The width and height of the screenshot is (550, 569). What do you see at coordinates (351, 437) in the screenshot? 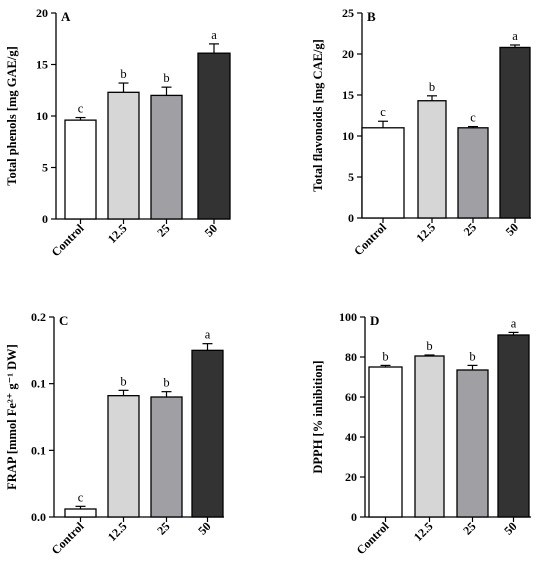
I see `y-tick-label: 40` at bounding box center [351, 437].